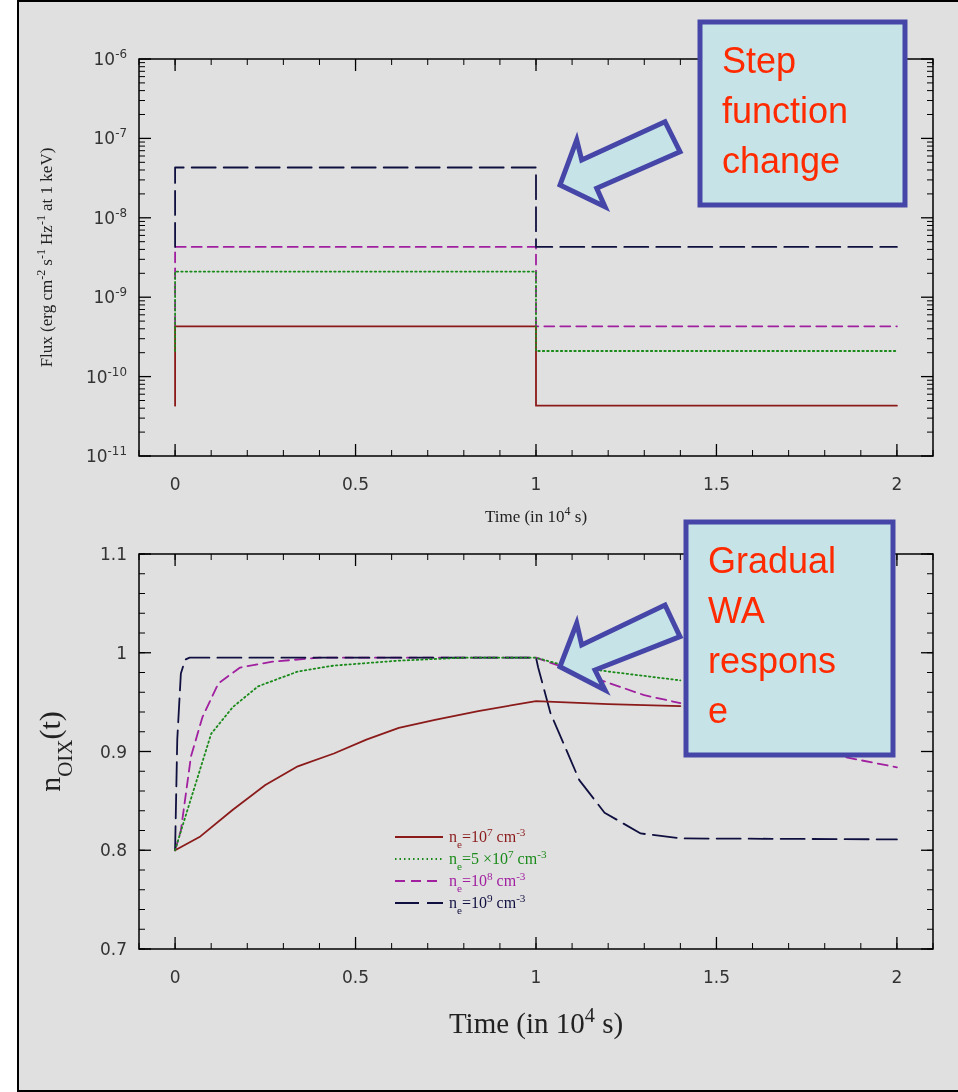 This screenshot has width=958, height=1092. I want to click on y-tick-label: 10$^{-6}$, so click(110, 58).